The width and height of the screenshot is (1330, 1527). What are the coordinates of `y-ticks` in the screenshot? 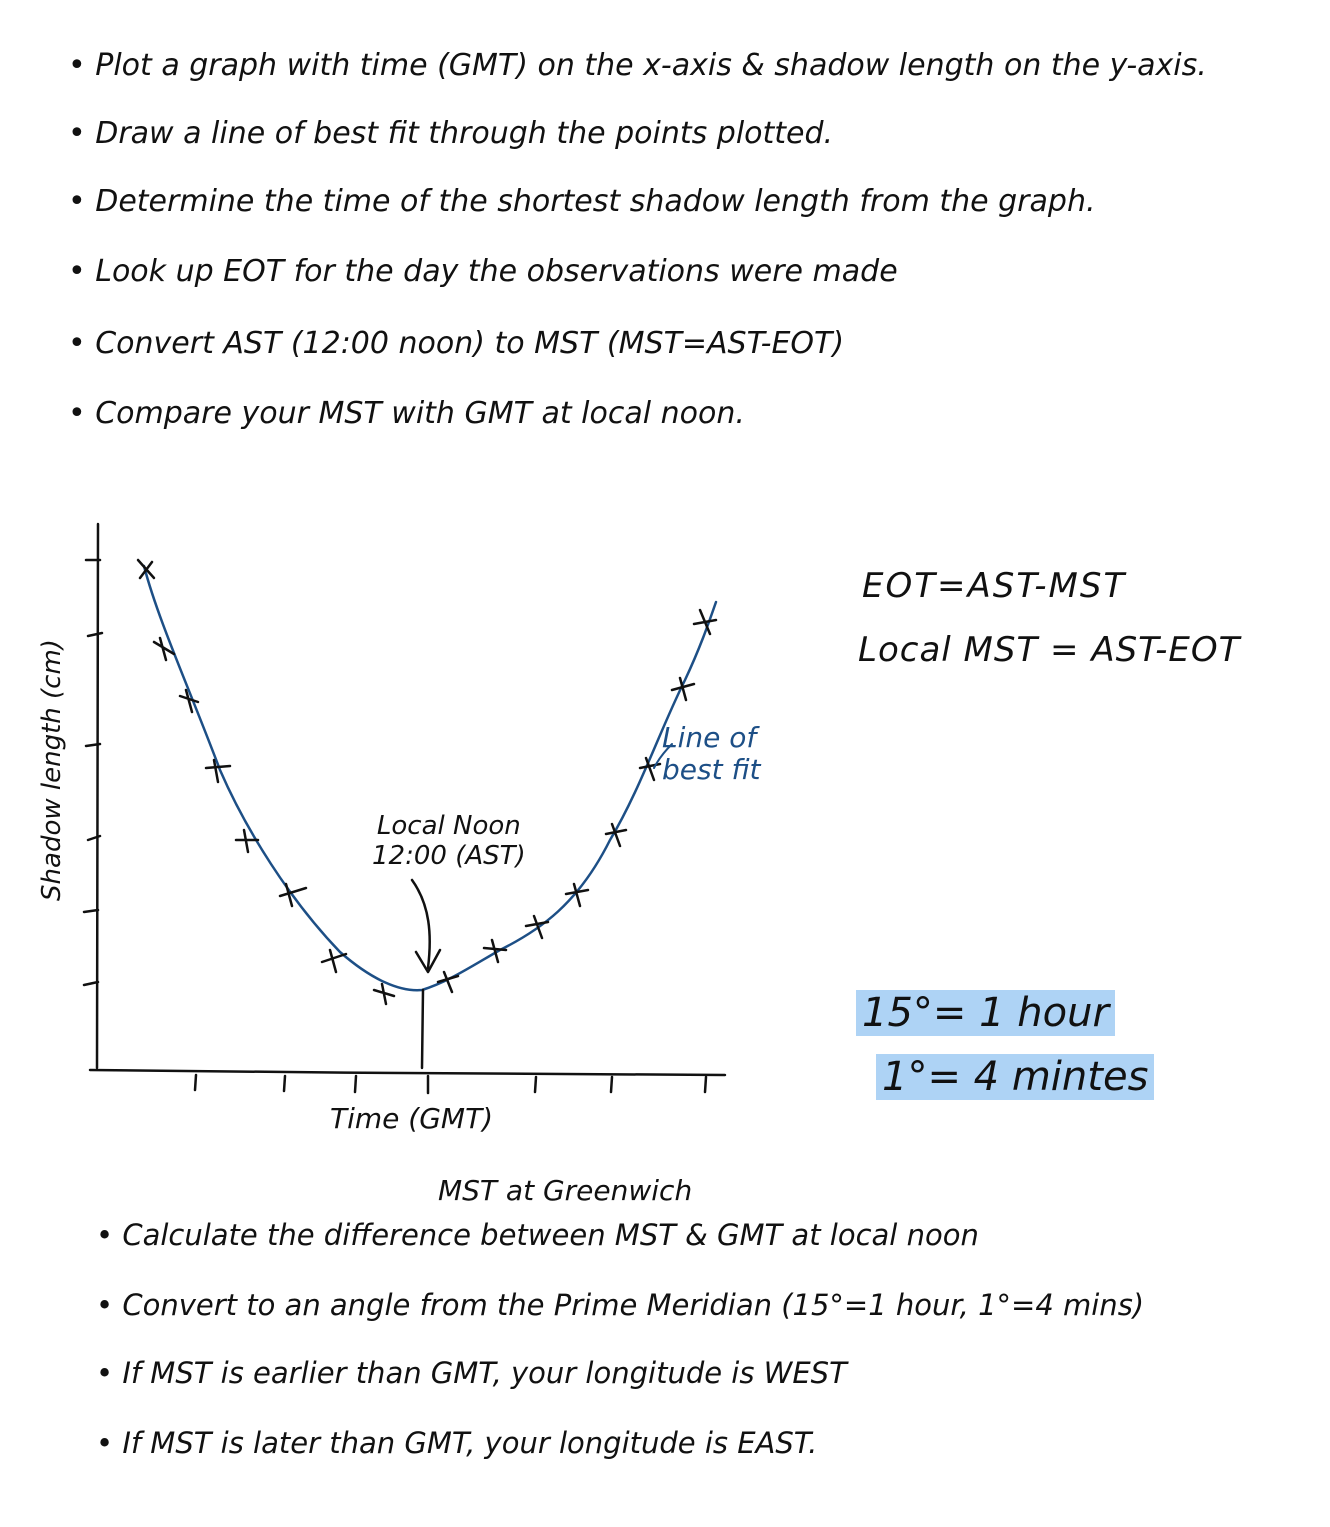 It's located at (93, 772).